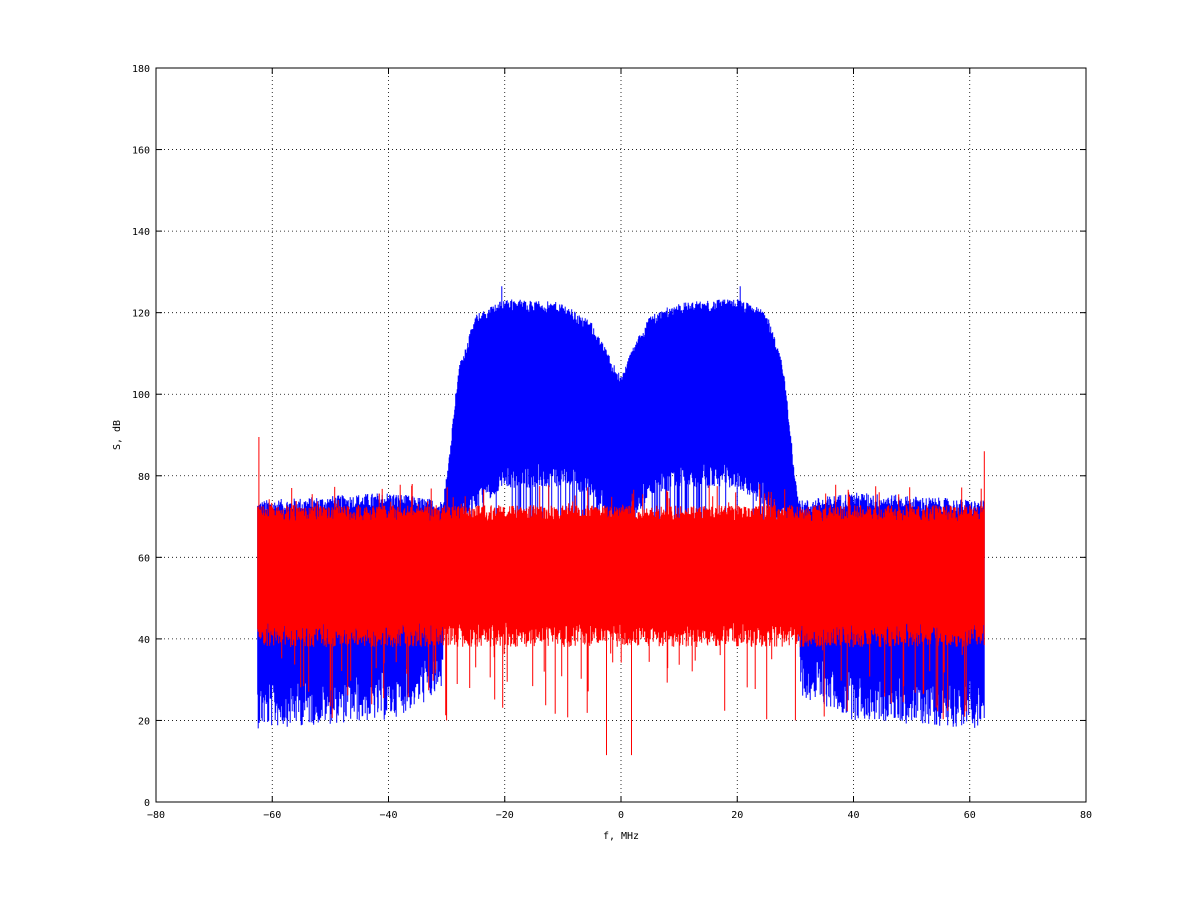  What do you see at coordinates (117, 435) in the screenshot?
I see `y-axis-label: S, dB` at bounding box center [117, 435].